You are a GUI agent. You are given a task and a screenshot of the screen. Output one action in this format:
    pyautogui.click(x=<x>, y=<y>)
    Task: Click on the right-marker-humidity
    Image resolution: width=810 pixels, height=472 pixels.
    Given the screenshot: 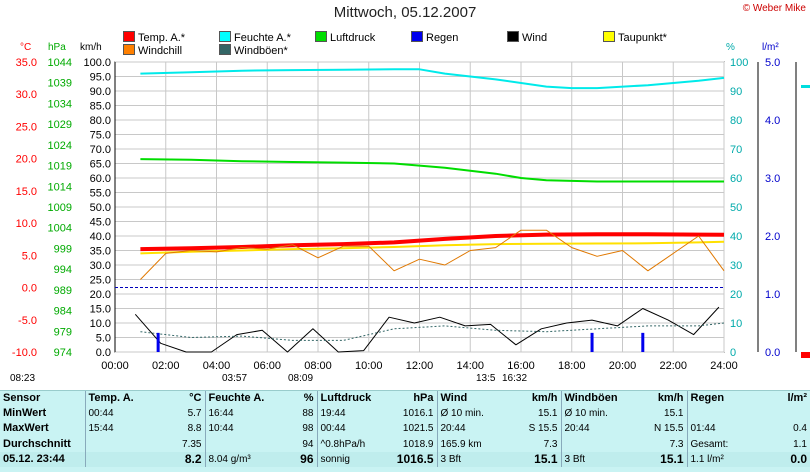 What is the action you would take?
    pyautogui.click(x=805, y=86)
    